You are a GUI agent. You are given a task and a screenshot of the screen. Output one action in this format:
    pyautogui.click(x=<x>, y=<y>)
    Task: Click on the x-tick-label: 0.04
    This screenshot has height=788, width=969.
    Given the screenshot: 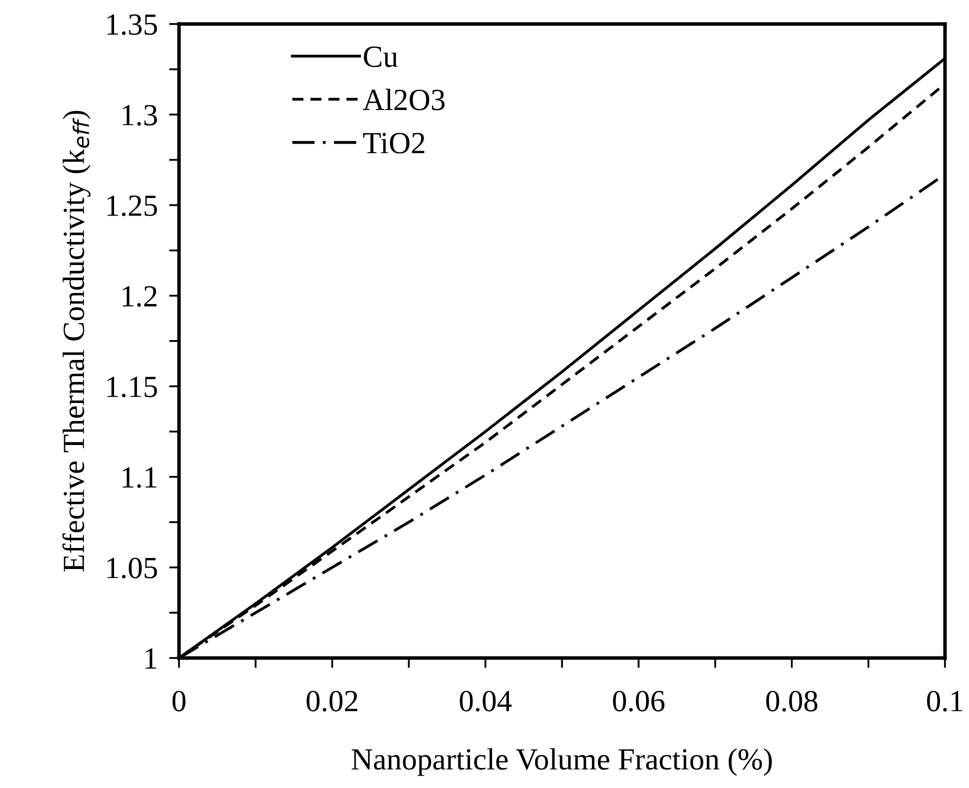 What is the action you would take?
    pyautogui.click(x=486, y=701)
    